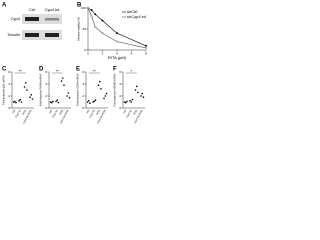 The width and height of the screenshot is (320, 240). I want to click on series-line, so click(117, 28).